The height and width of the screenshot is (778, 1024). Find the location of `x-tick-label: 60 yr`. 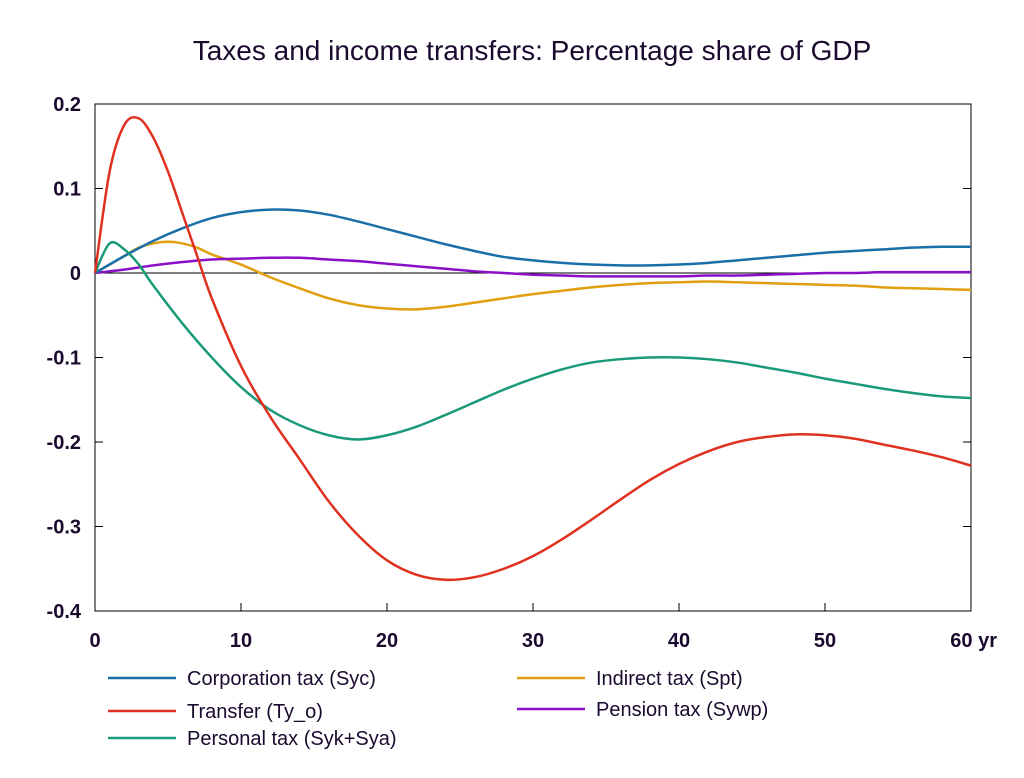

x-tick-label: 60 yr is located at coordinates (973, 641).